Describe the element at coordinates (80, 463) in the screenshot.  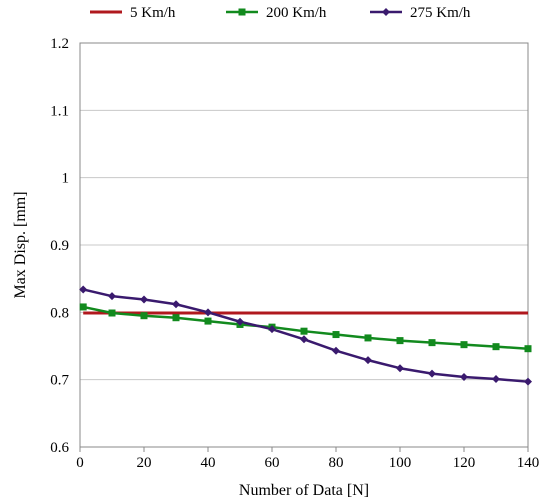
I see `x-tick-label: 0` at that location.